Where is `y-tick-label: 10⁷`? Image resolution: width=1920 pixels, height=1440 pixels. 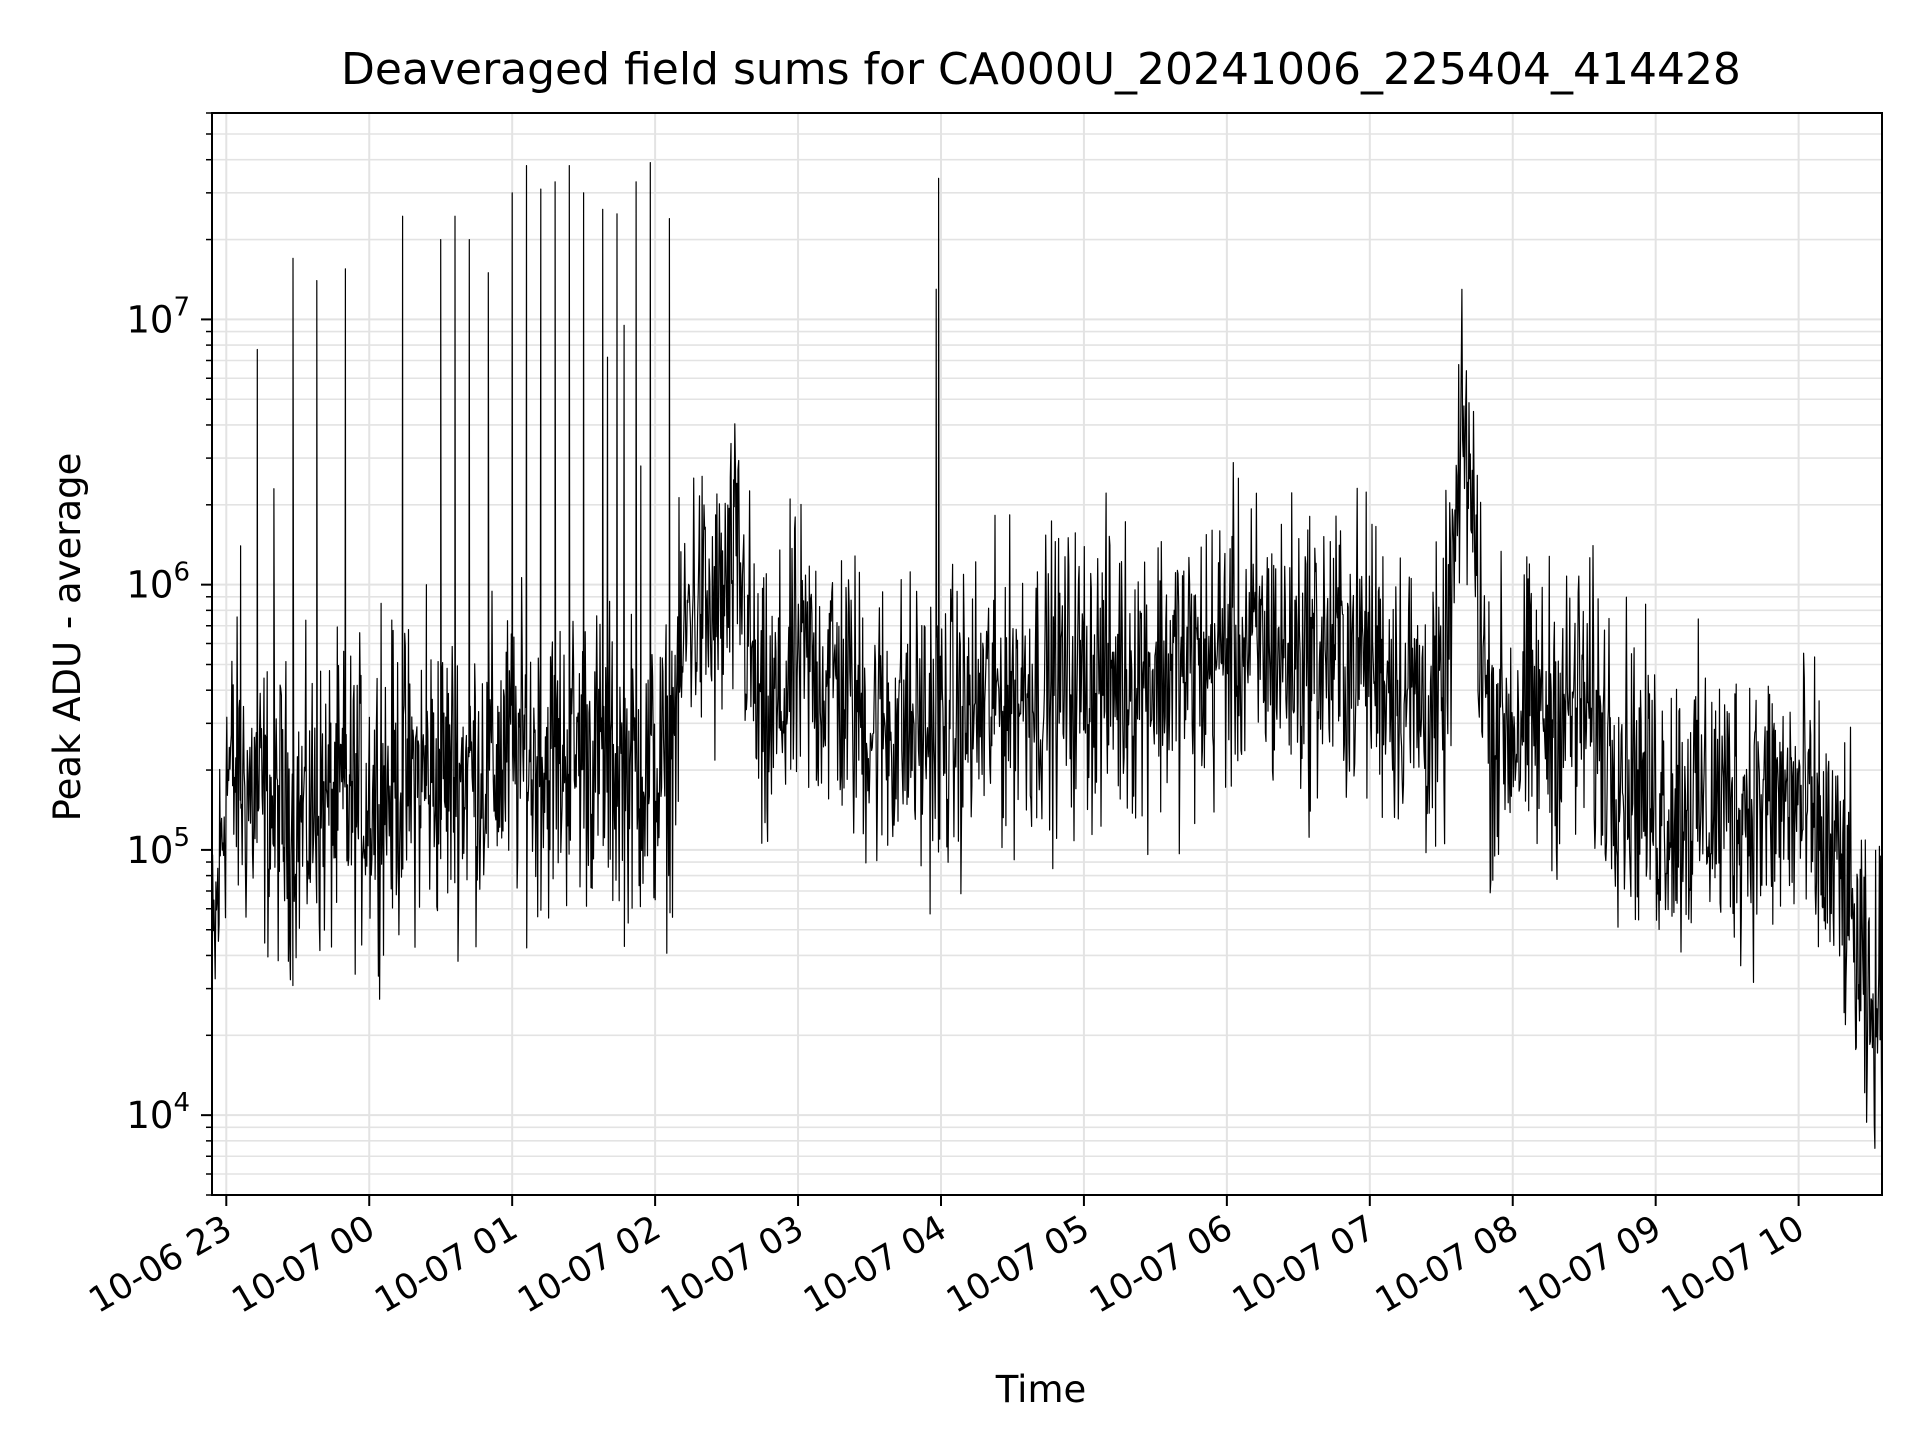 y-tick-label: 10⁷ is located at coordinates (158, 316).